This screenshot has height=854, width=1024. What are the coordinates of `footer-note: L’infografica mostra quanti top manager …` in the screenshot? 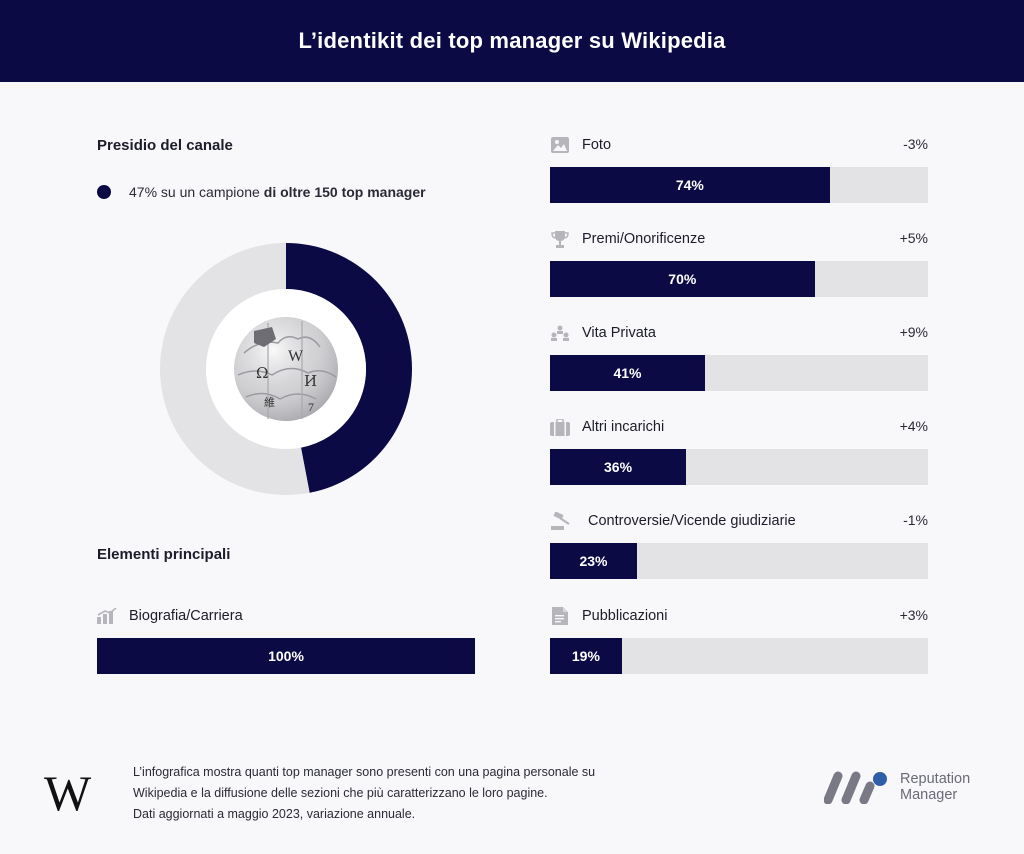 It's located at (413, 793).